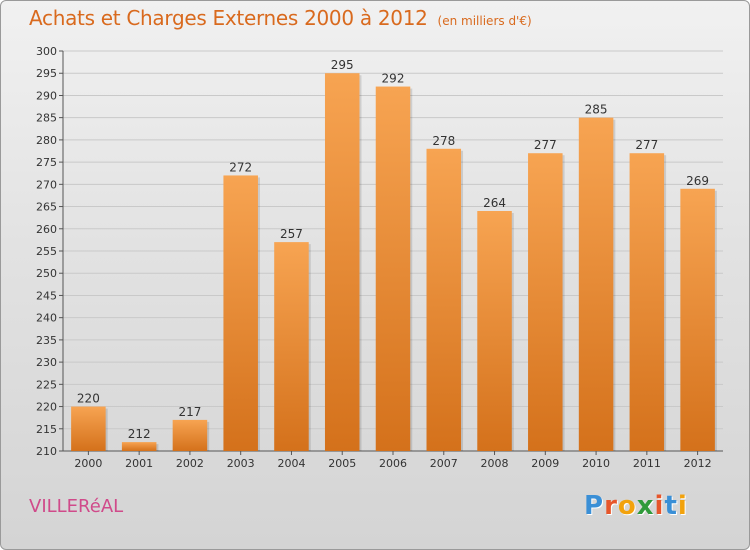  I want to click on y-tick-label: 270, so click(46, 184).